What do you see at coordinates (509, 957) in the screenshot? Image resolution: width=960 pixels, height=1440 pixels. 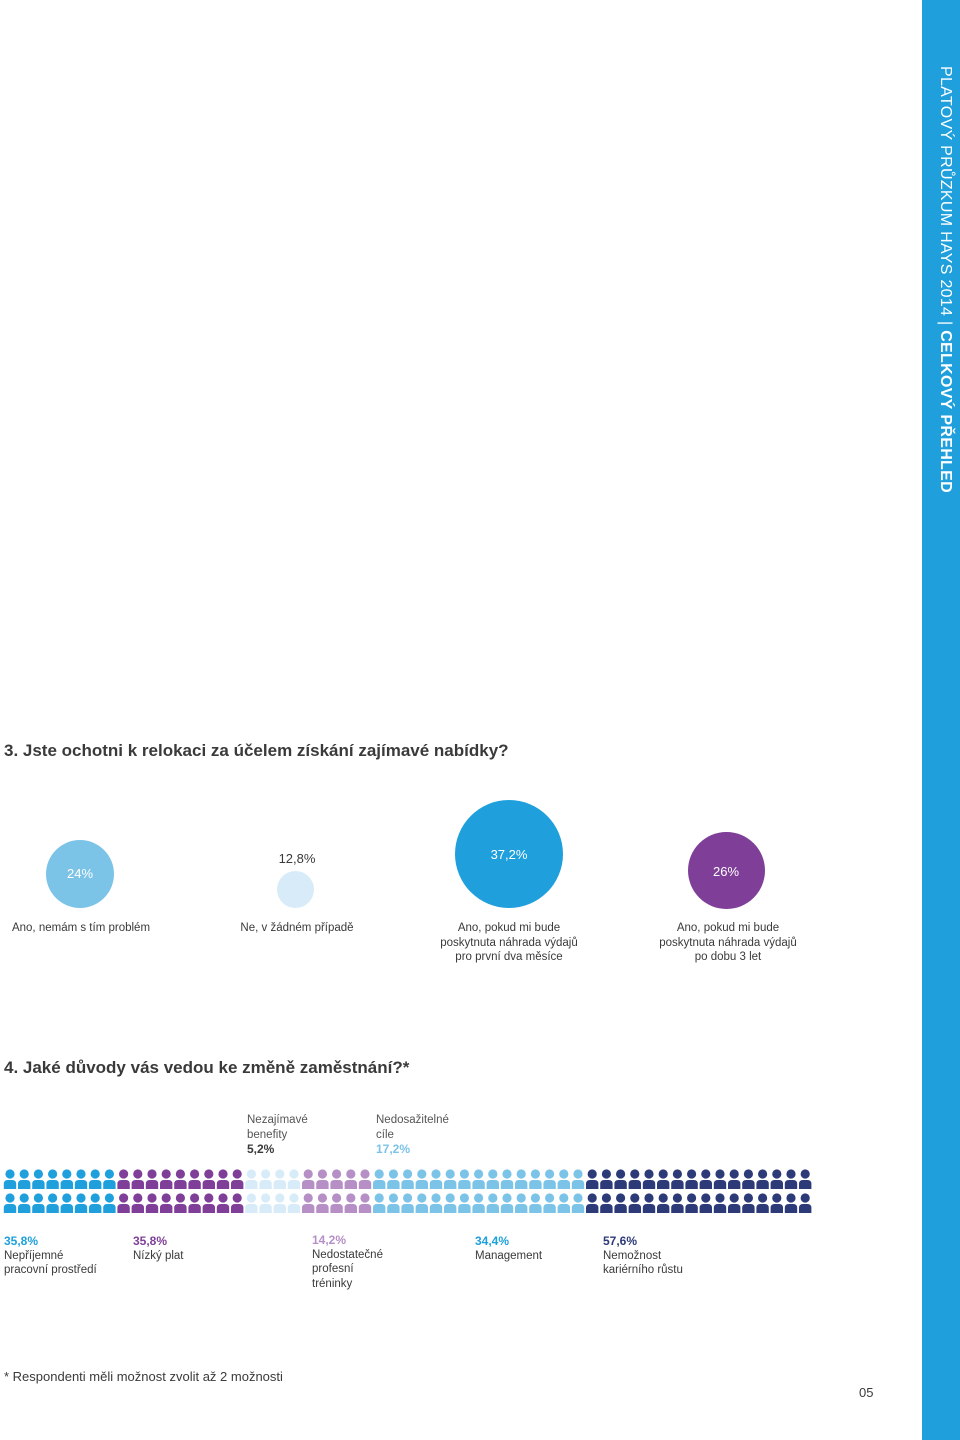 I see `q3-answer-3-line-3: pro první dva měsíce` at bounding box center [509, 957].